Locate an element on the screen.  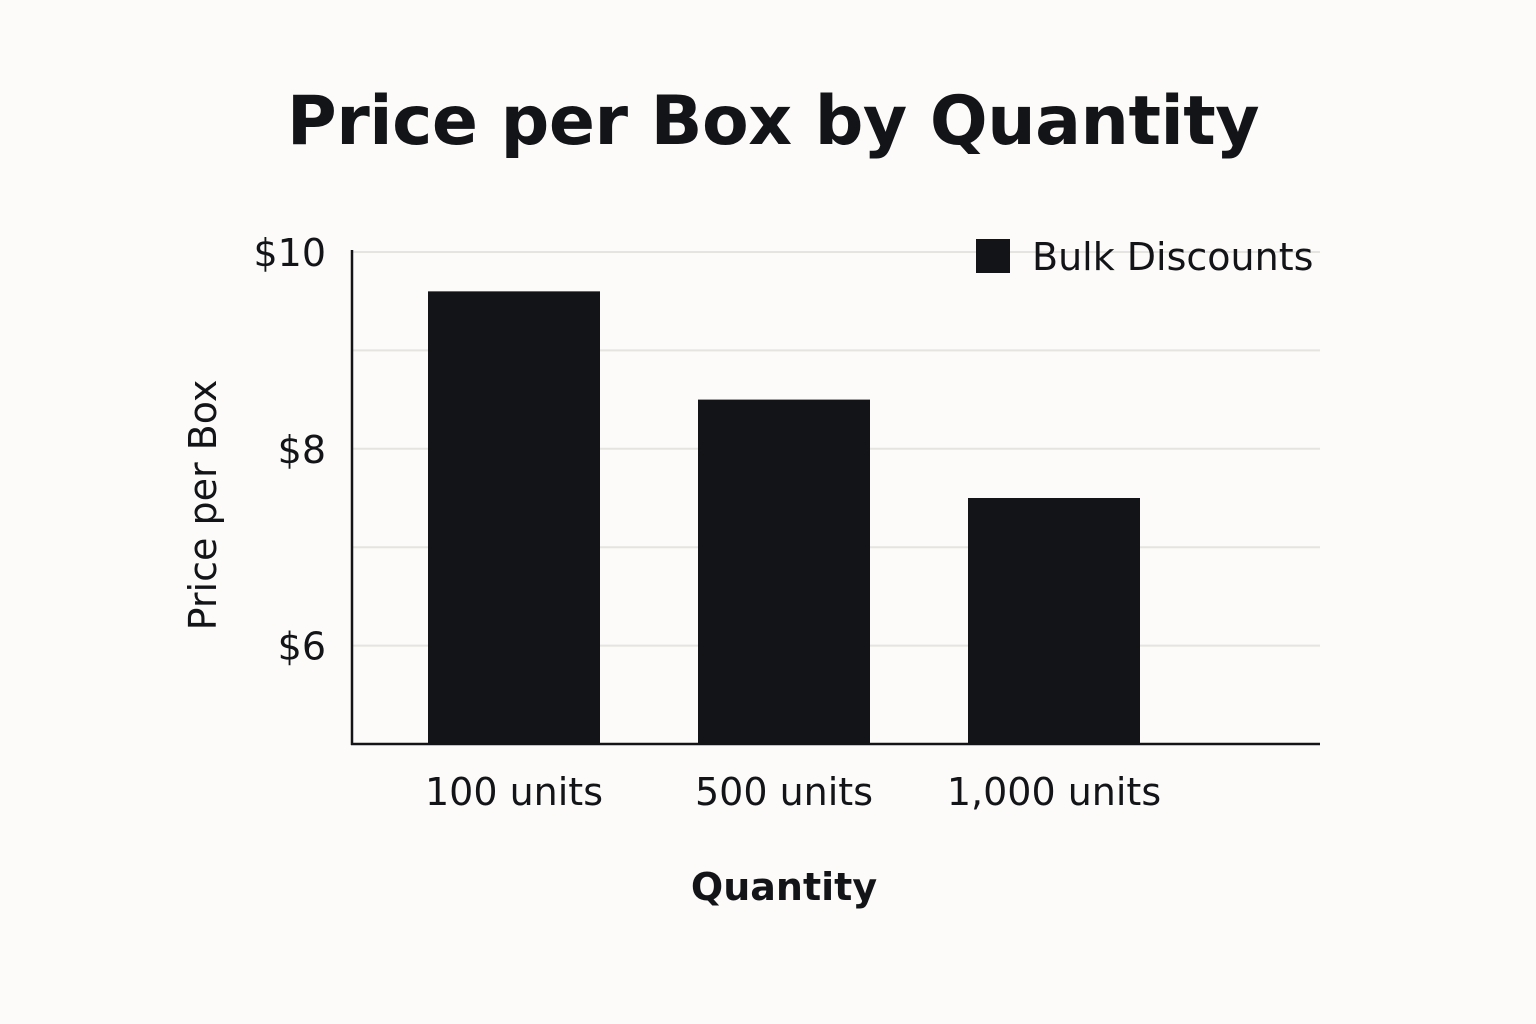
legend-label: Bulk Discounts is located at coordinates (1172, 257).